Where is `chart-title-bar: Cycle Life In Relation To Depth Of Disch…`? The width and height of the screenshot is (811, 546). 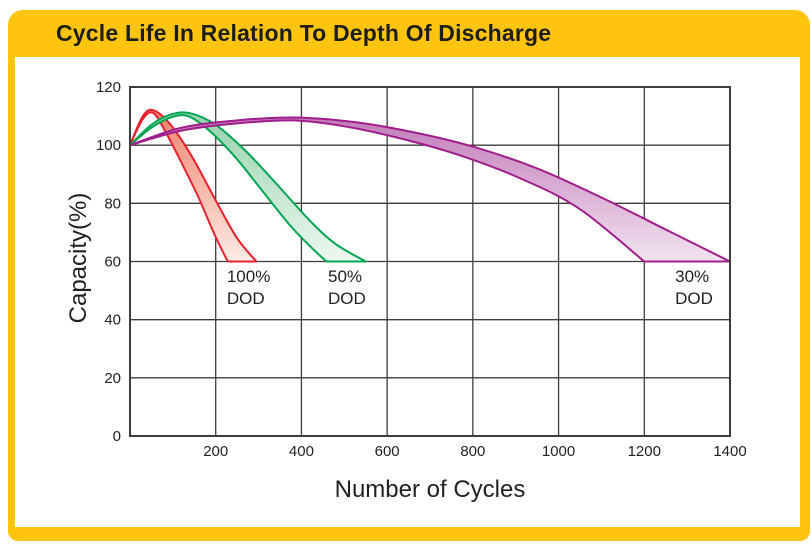
chart-title-bar: Cycle Life In Relation To Depth Of Disch… is located at coordinates (409, 33).